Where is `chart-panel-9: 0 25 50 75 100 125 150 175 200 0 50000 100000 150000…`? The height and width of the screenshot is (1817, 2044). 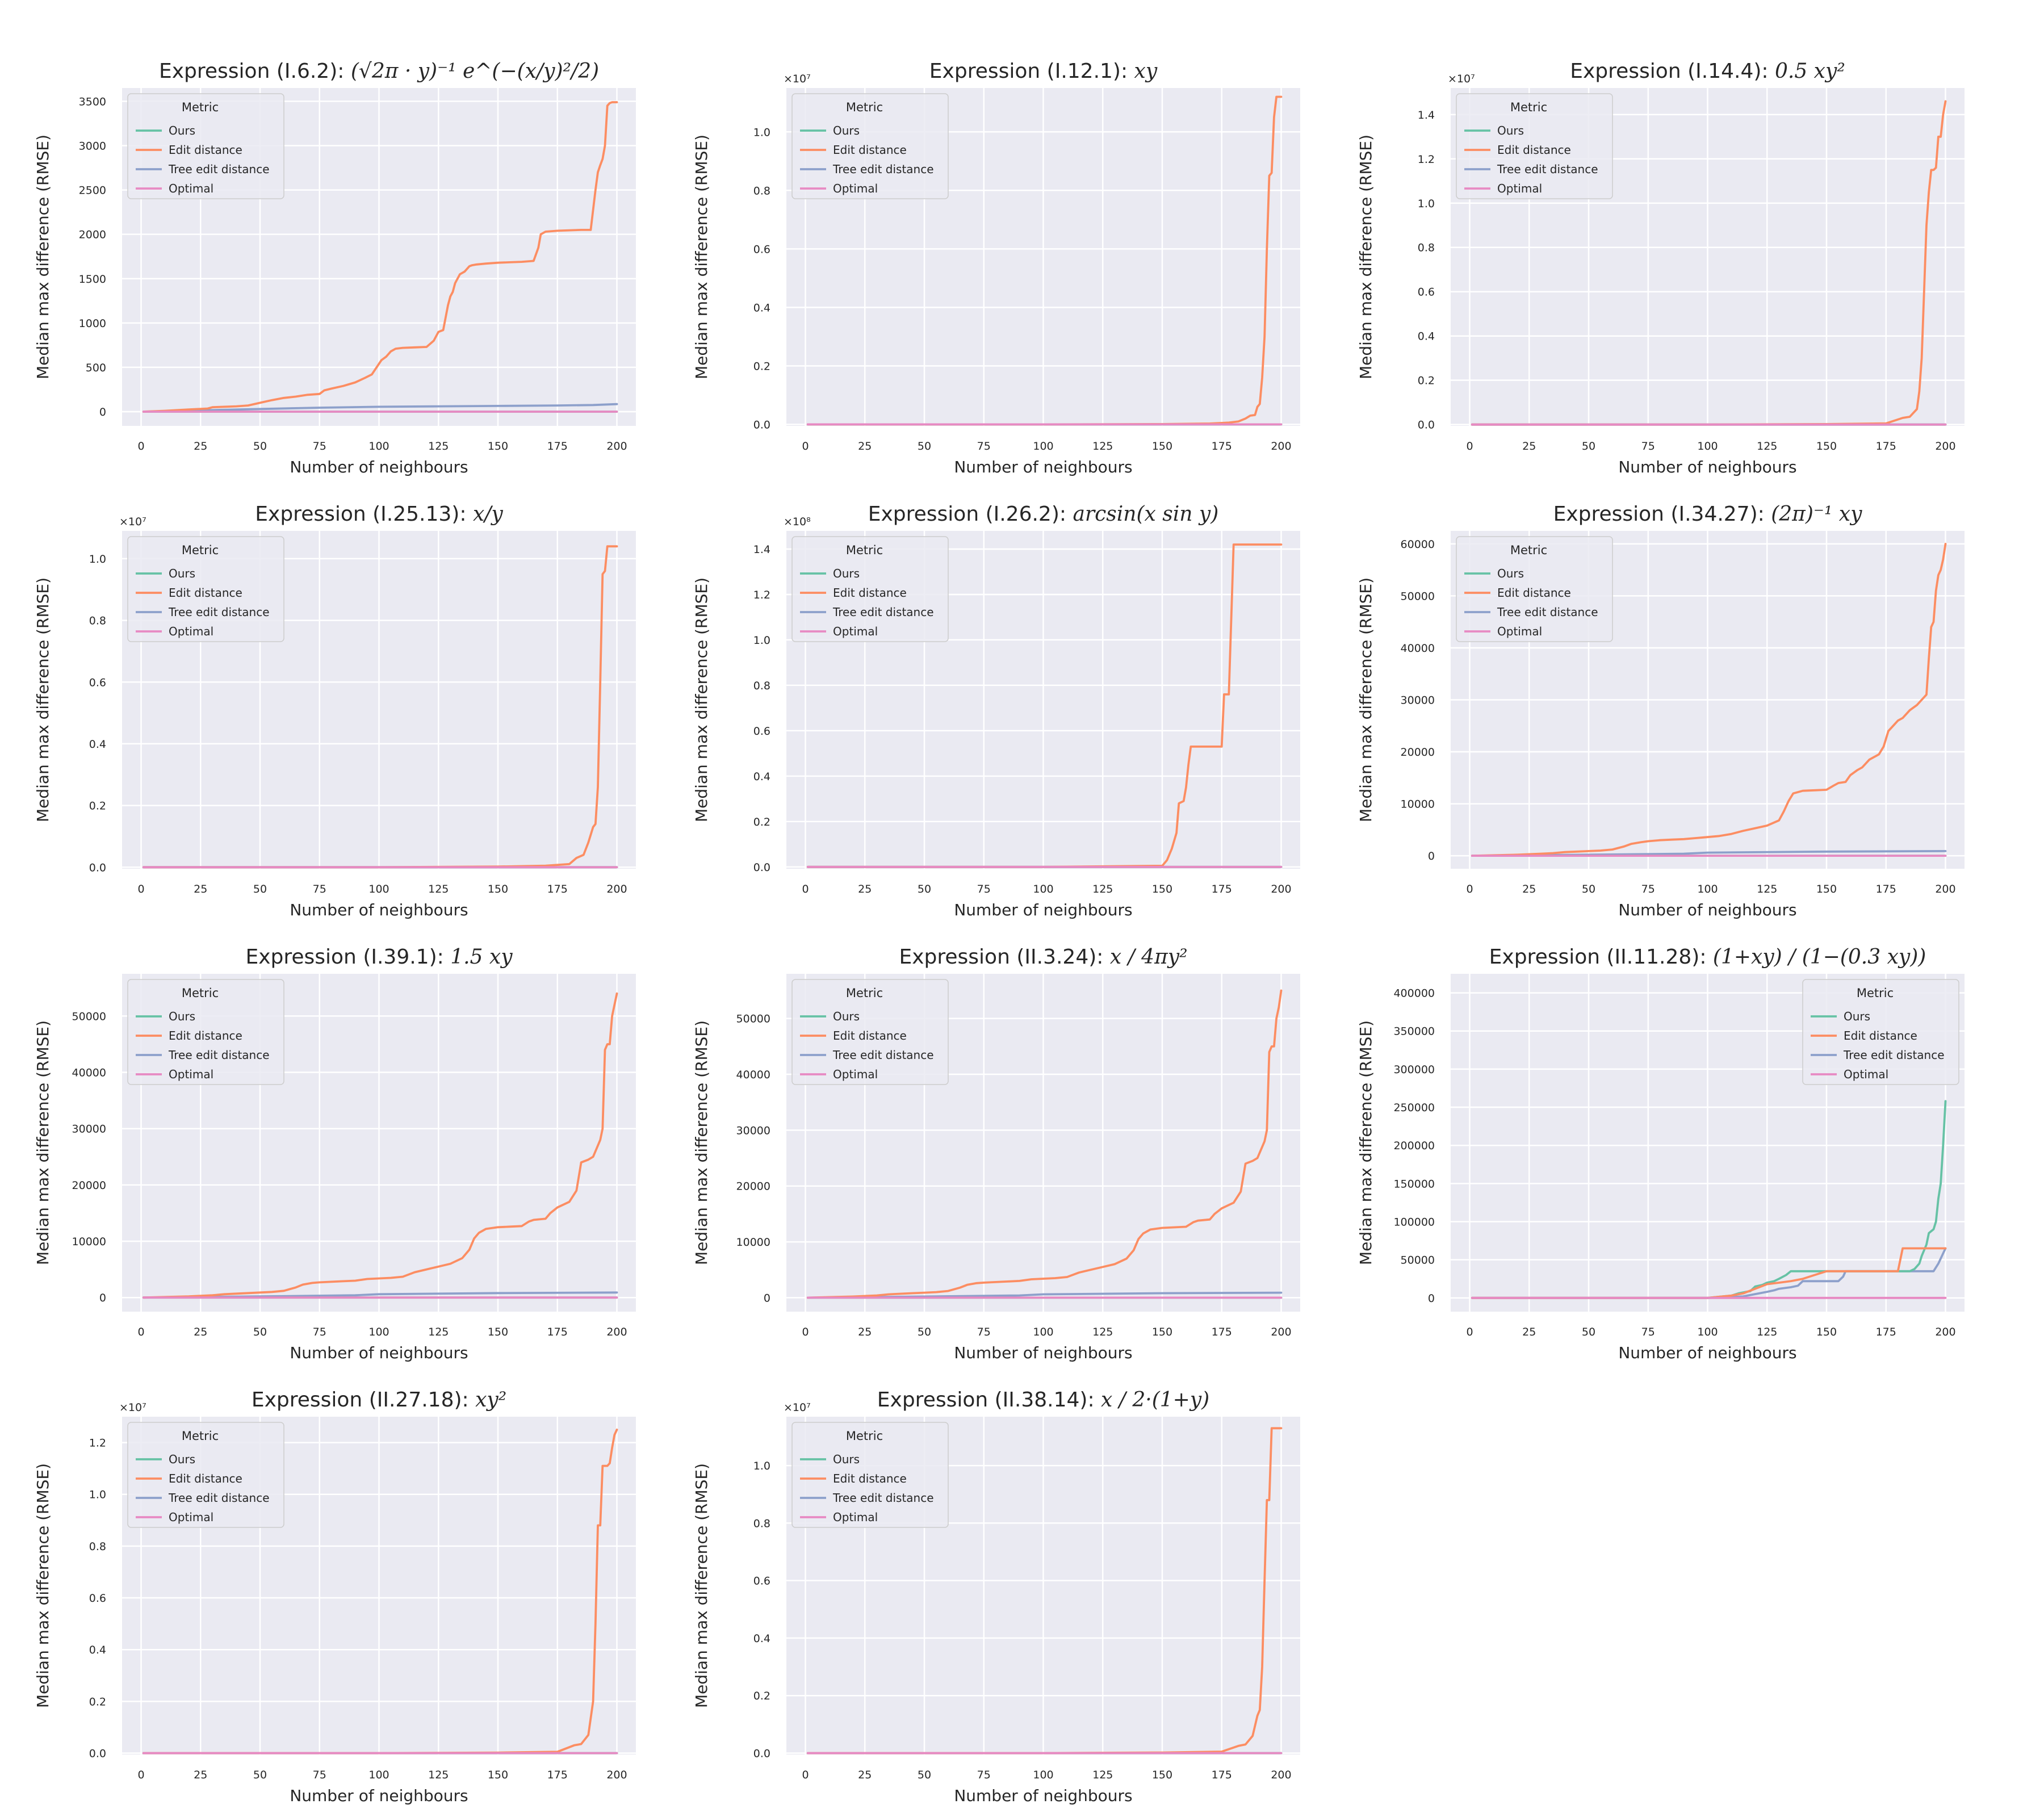
chart-panel-9: 0 25 50 75 100 125 150 175 200 0 50000 100000 150000… is located at coordinates (1661, 1153).